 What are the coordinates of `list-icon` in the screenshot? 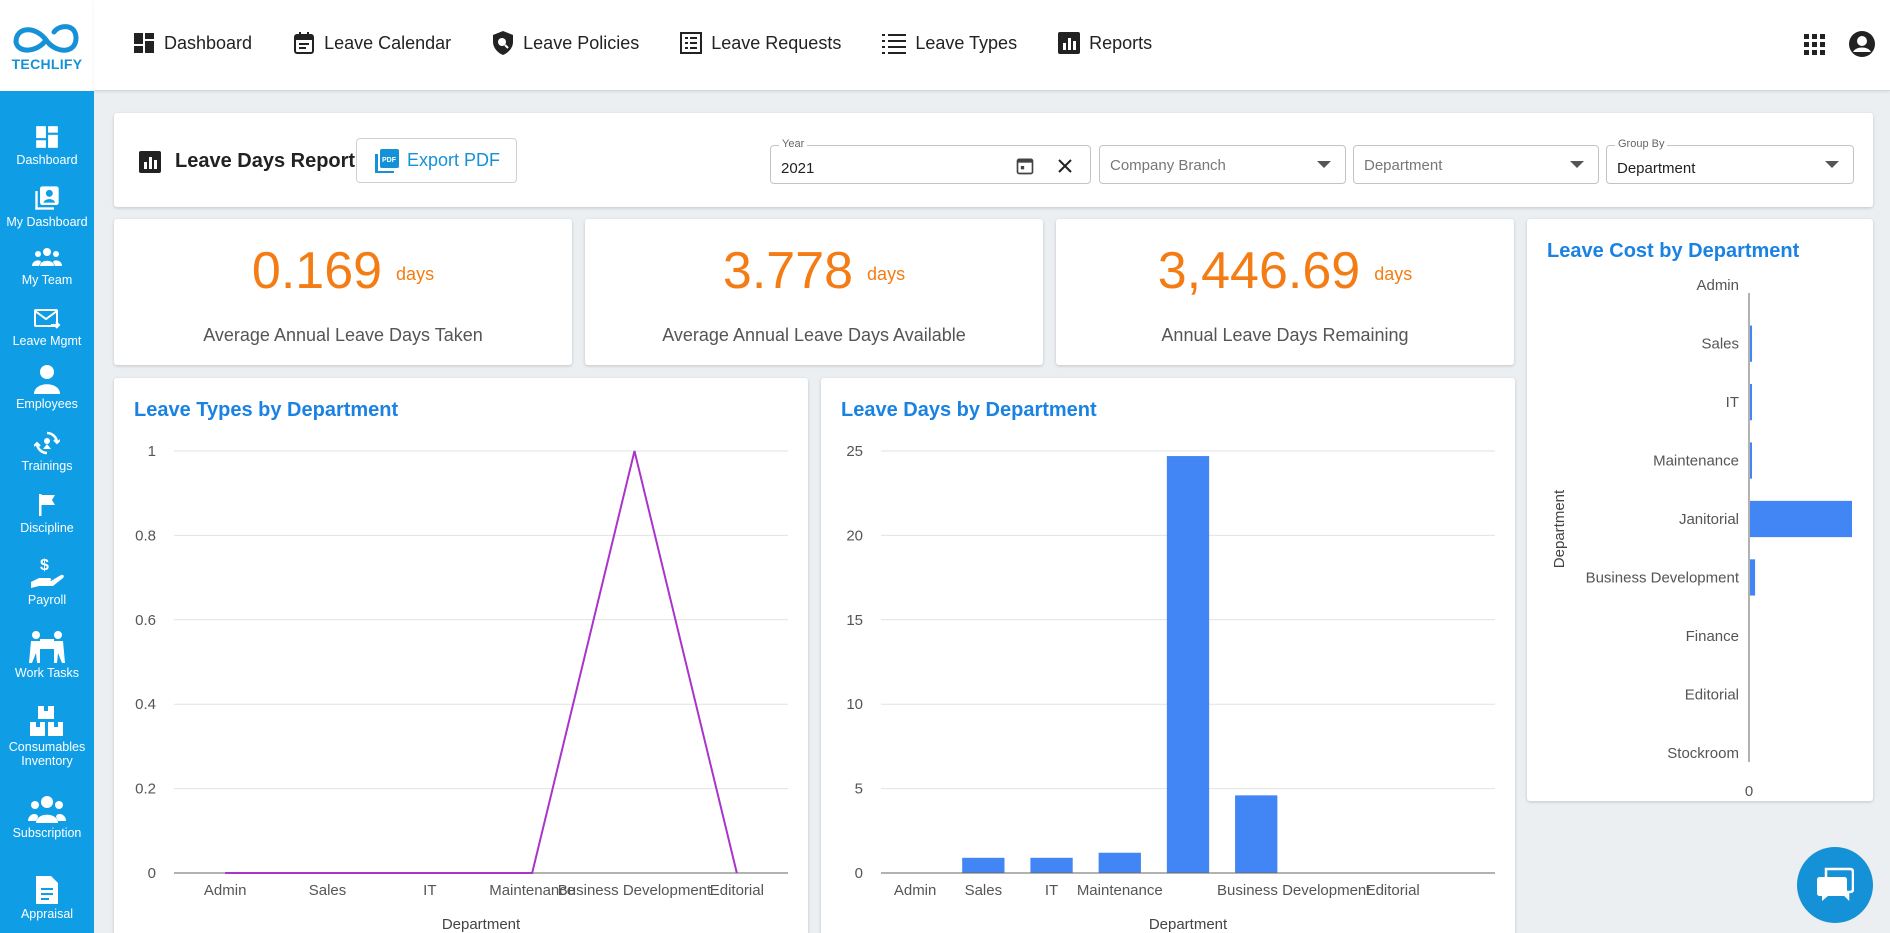 It's located at (691, 43).